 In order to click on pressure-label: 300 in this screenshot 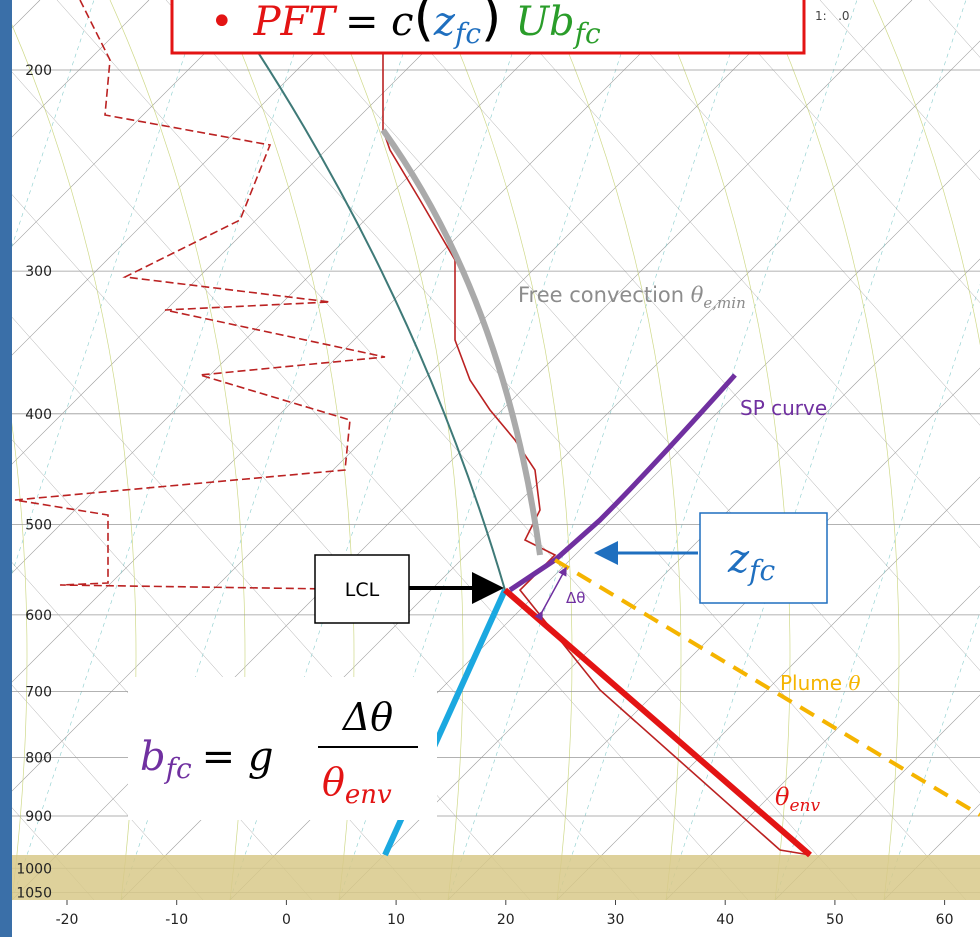, I will do `click(38, 272)`.